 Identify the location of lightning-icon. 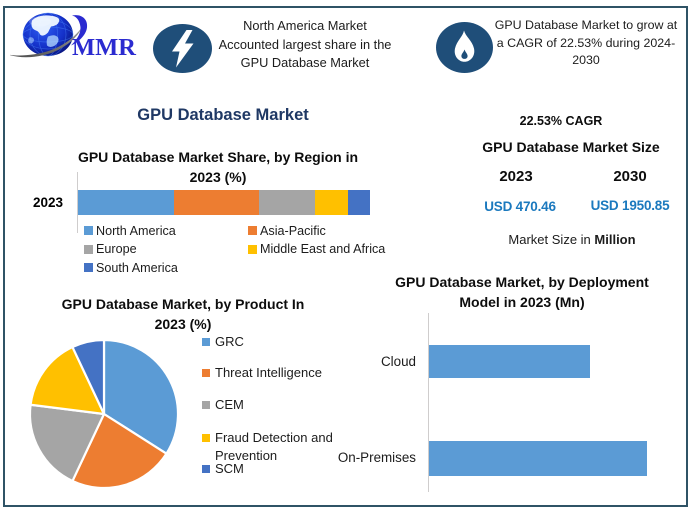
(182, 48).